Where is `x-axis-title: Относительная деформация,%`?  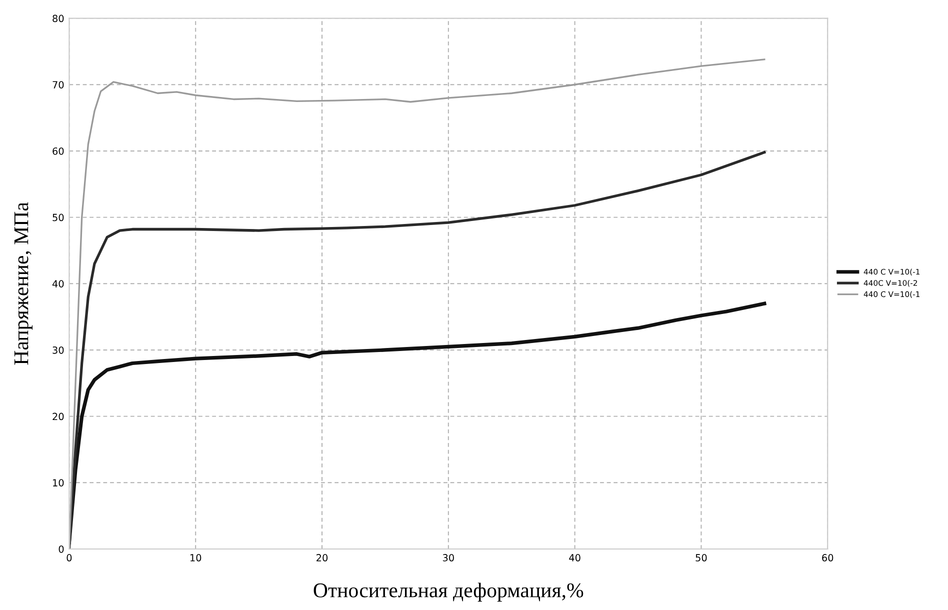 x-axis-title: Относительная деформация,% is located at coordinates (449, 592).